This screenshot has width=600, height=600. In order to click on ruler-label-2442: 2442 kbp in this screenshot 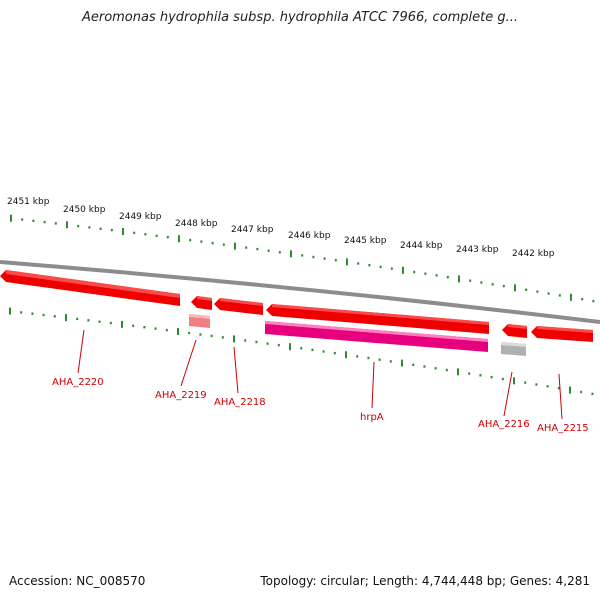, I will do `click(533, 254)`.